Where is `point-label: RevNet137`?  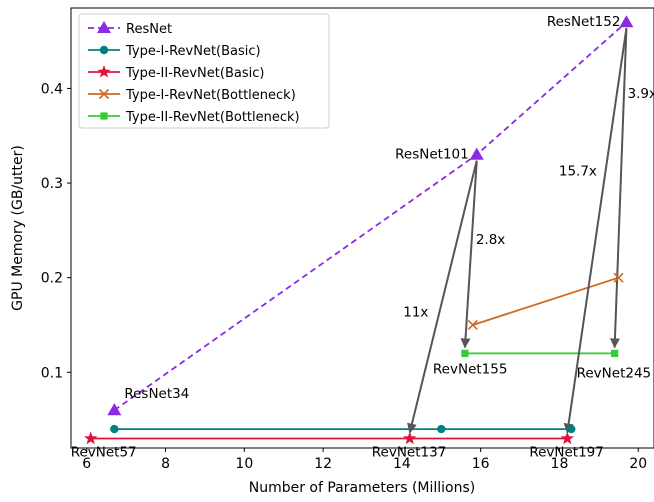
point-label: RevNet137 is located at coordinates (409, 453).